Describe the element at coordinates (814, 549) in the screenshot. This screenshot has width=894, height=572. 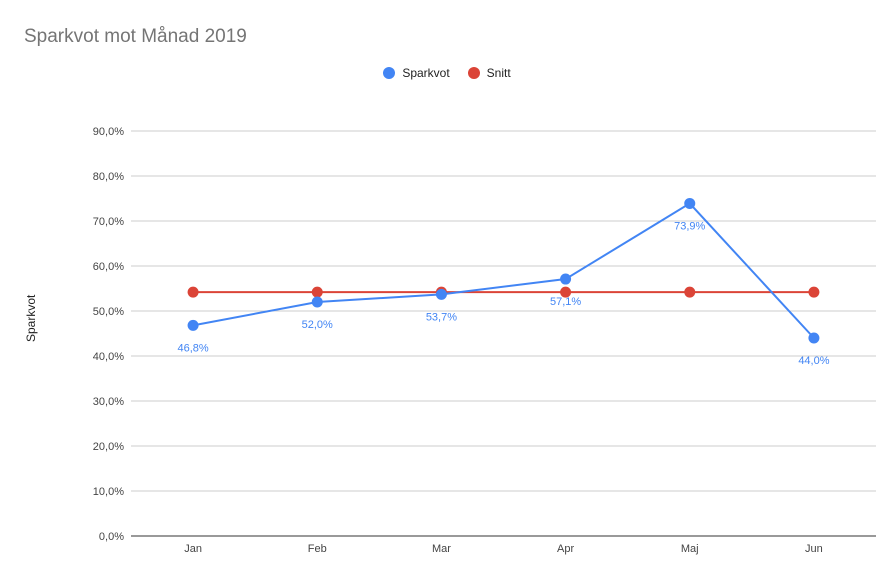
I see `x-tick-label: Jun` at that location.